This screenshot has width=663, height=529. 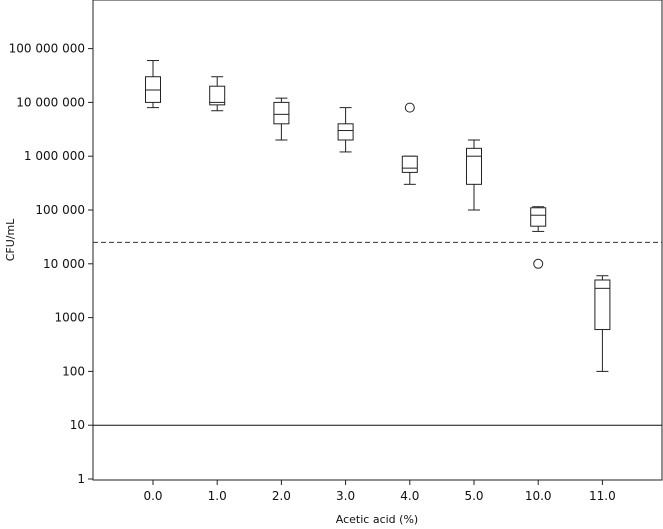 What do you see at coordinates (409, 143) in the screenshot?
I see `box-4.0` at bounding box center [409, 143].